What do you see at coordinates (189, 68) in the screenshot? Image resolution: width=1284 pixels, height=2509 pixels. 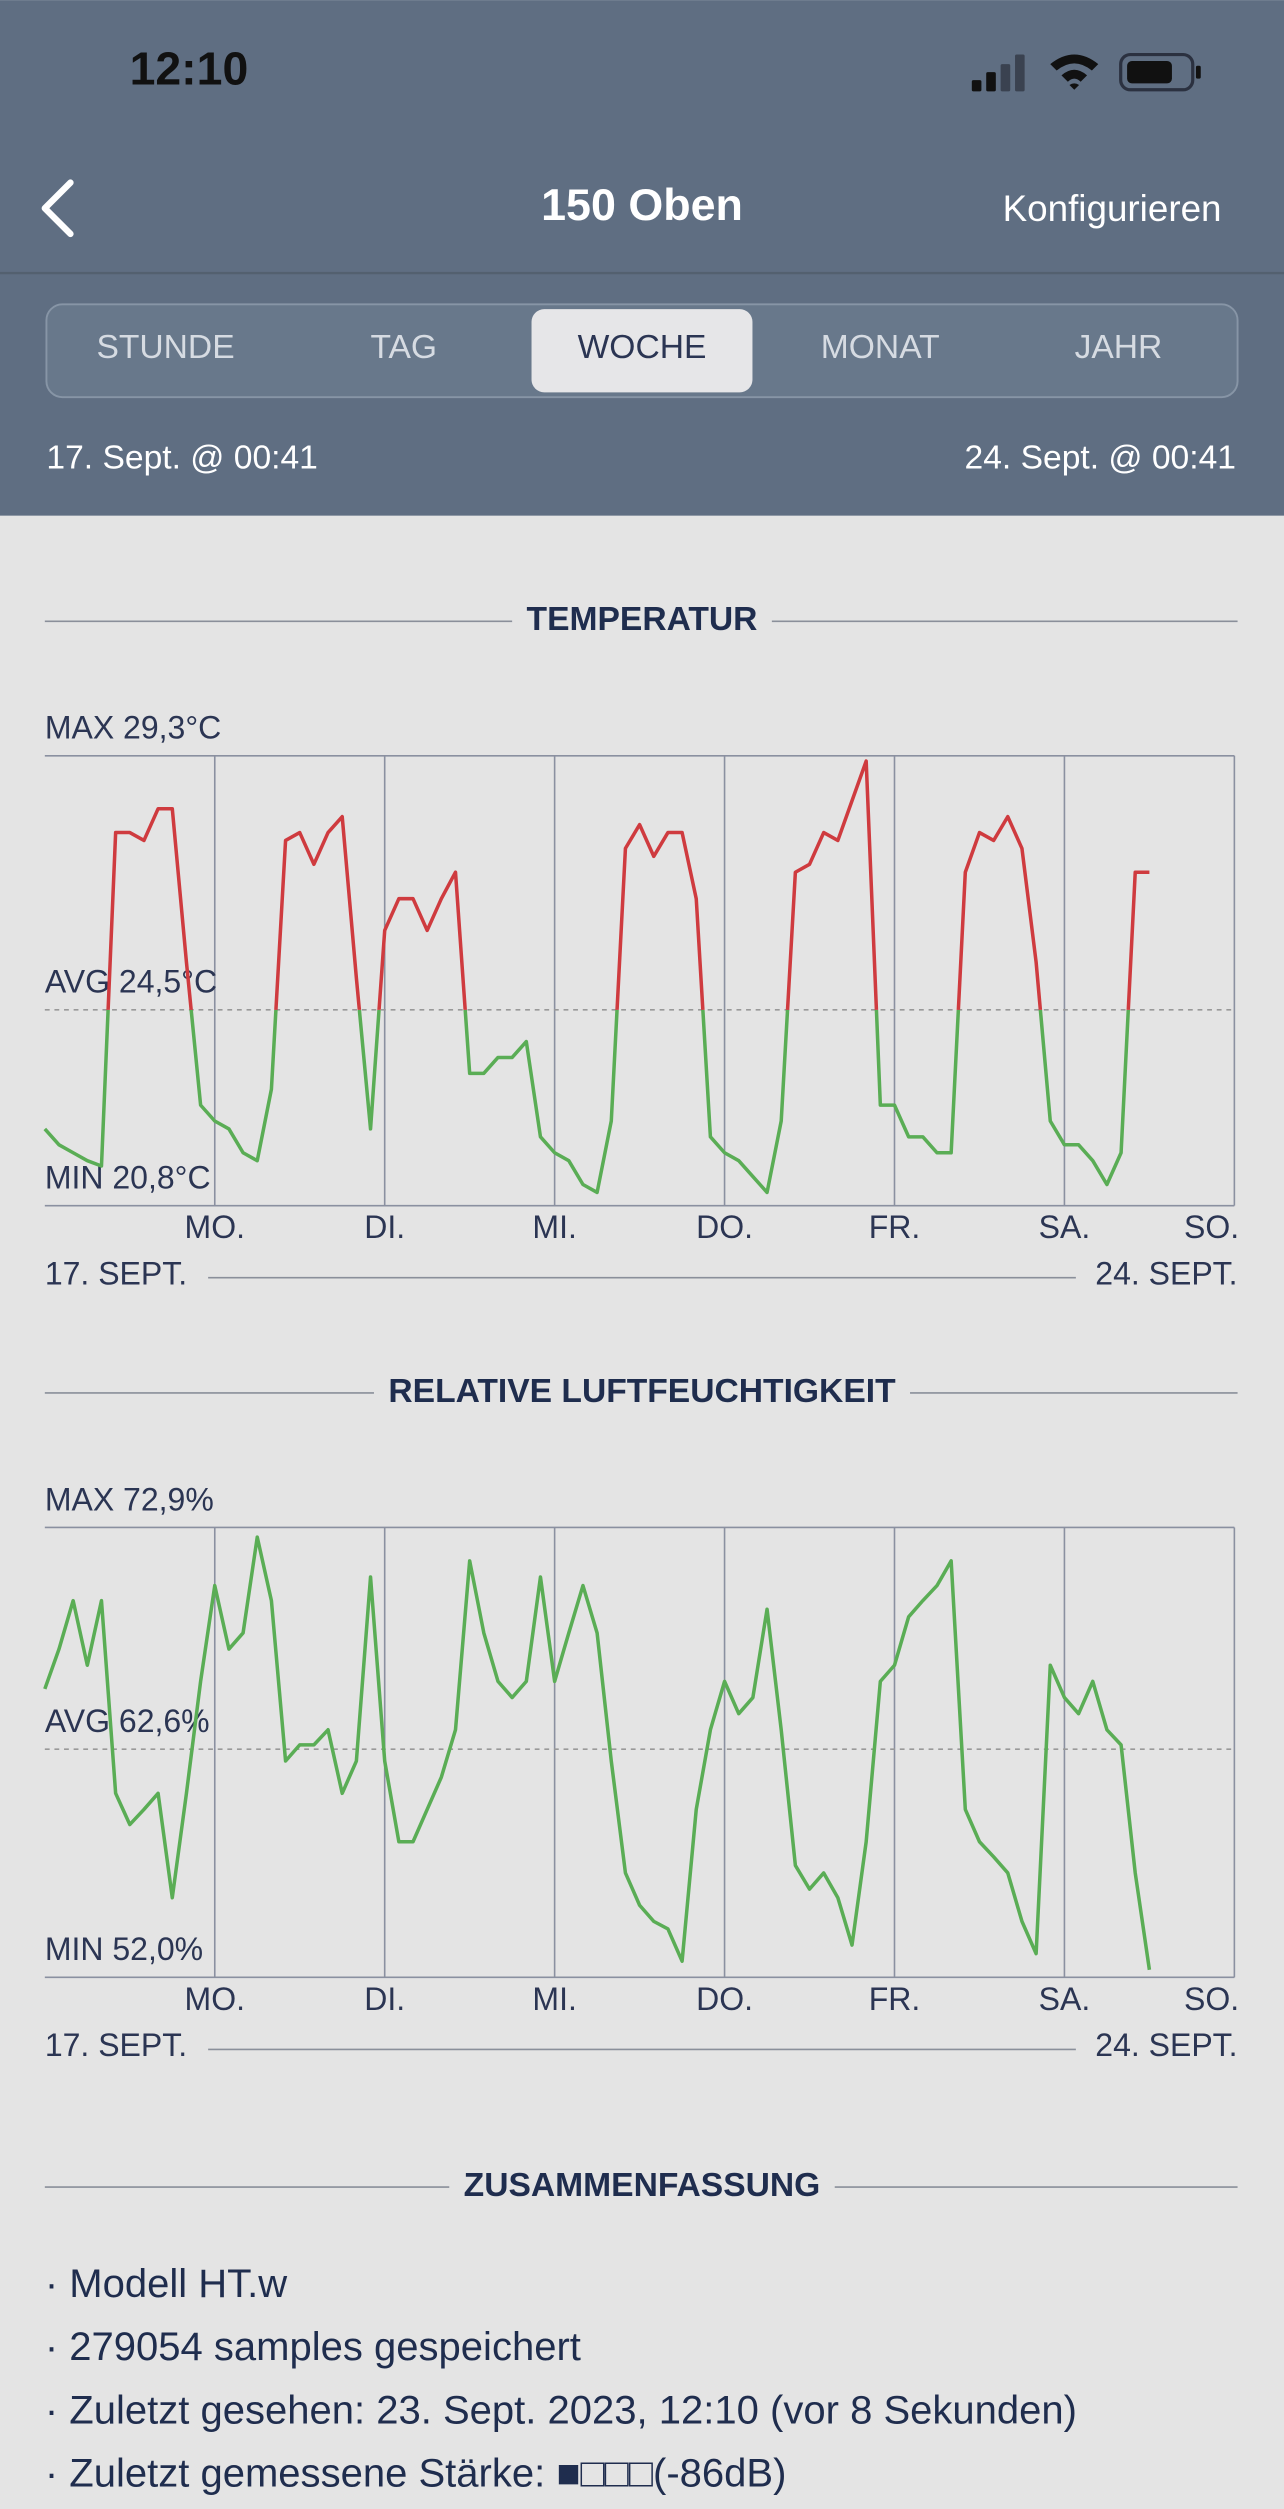 I see `status-time: 12:10` at bounding box center [189, 68].